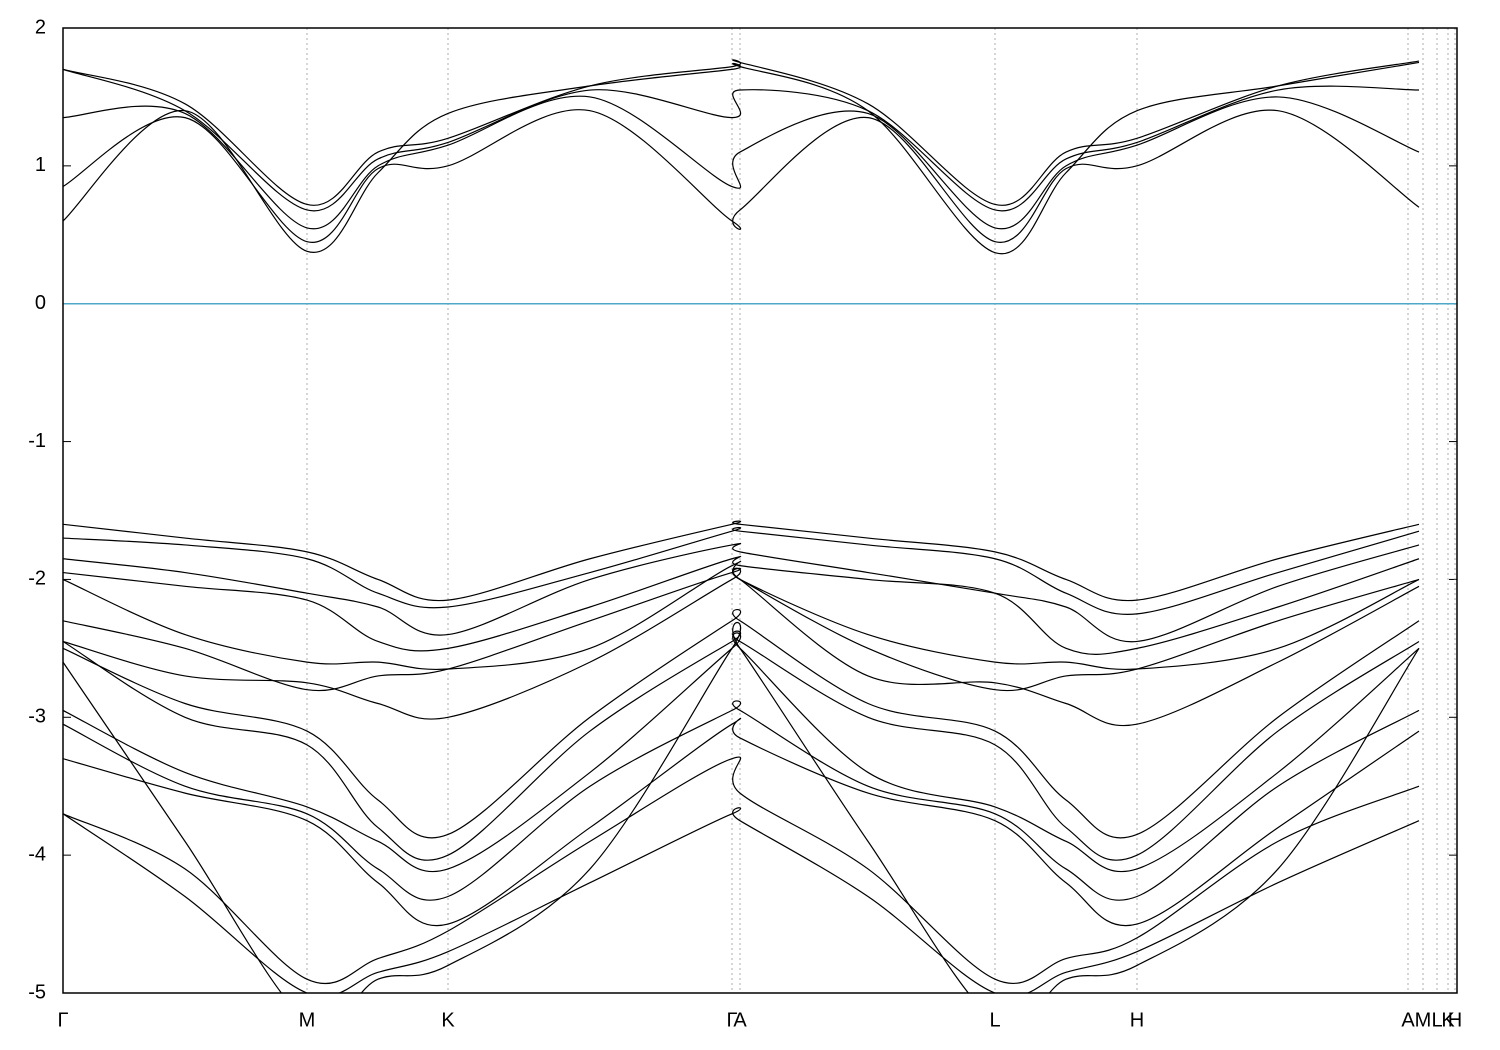 The height and width of the screenshot is (1050, 1500). What do you see at coordinates (37, 854) in the screenshot?
I see `y-tick-label: -4` at bounding box center [37, 854].